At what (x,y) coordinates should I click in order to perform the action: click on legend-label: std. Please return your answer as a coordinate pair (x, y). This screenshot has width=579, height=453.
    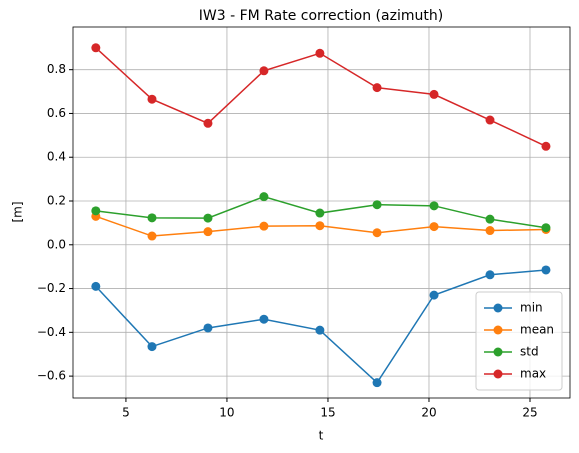
    Looking at the image, I should click on (529, 352).